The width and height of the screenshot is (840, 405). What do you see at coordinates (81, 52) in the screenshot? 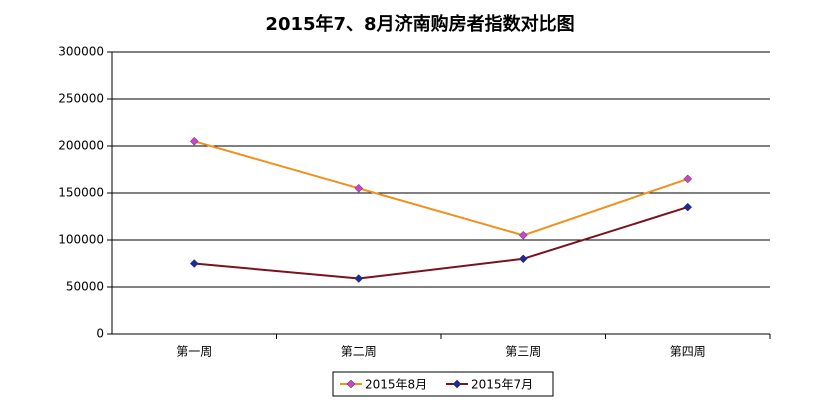
I see `y-tick-label: 300000` at bounding box center [81, 52].